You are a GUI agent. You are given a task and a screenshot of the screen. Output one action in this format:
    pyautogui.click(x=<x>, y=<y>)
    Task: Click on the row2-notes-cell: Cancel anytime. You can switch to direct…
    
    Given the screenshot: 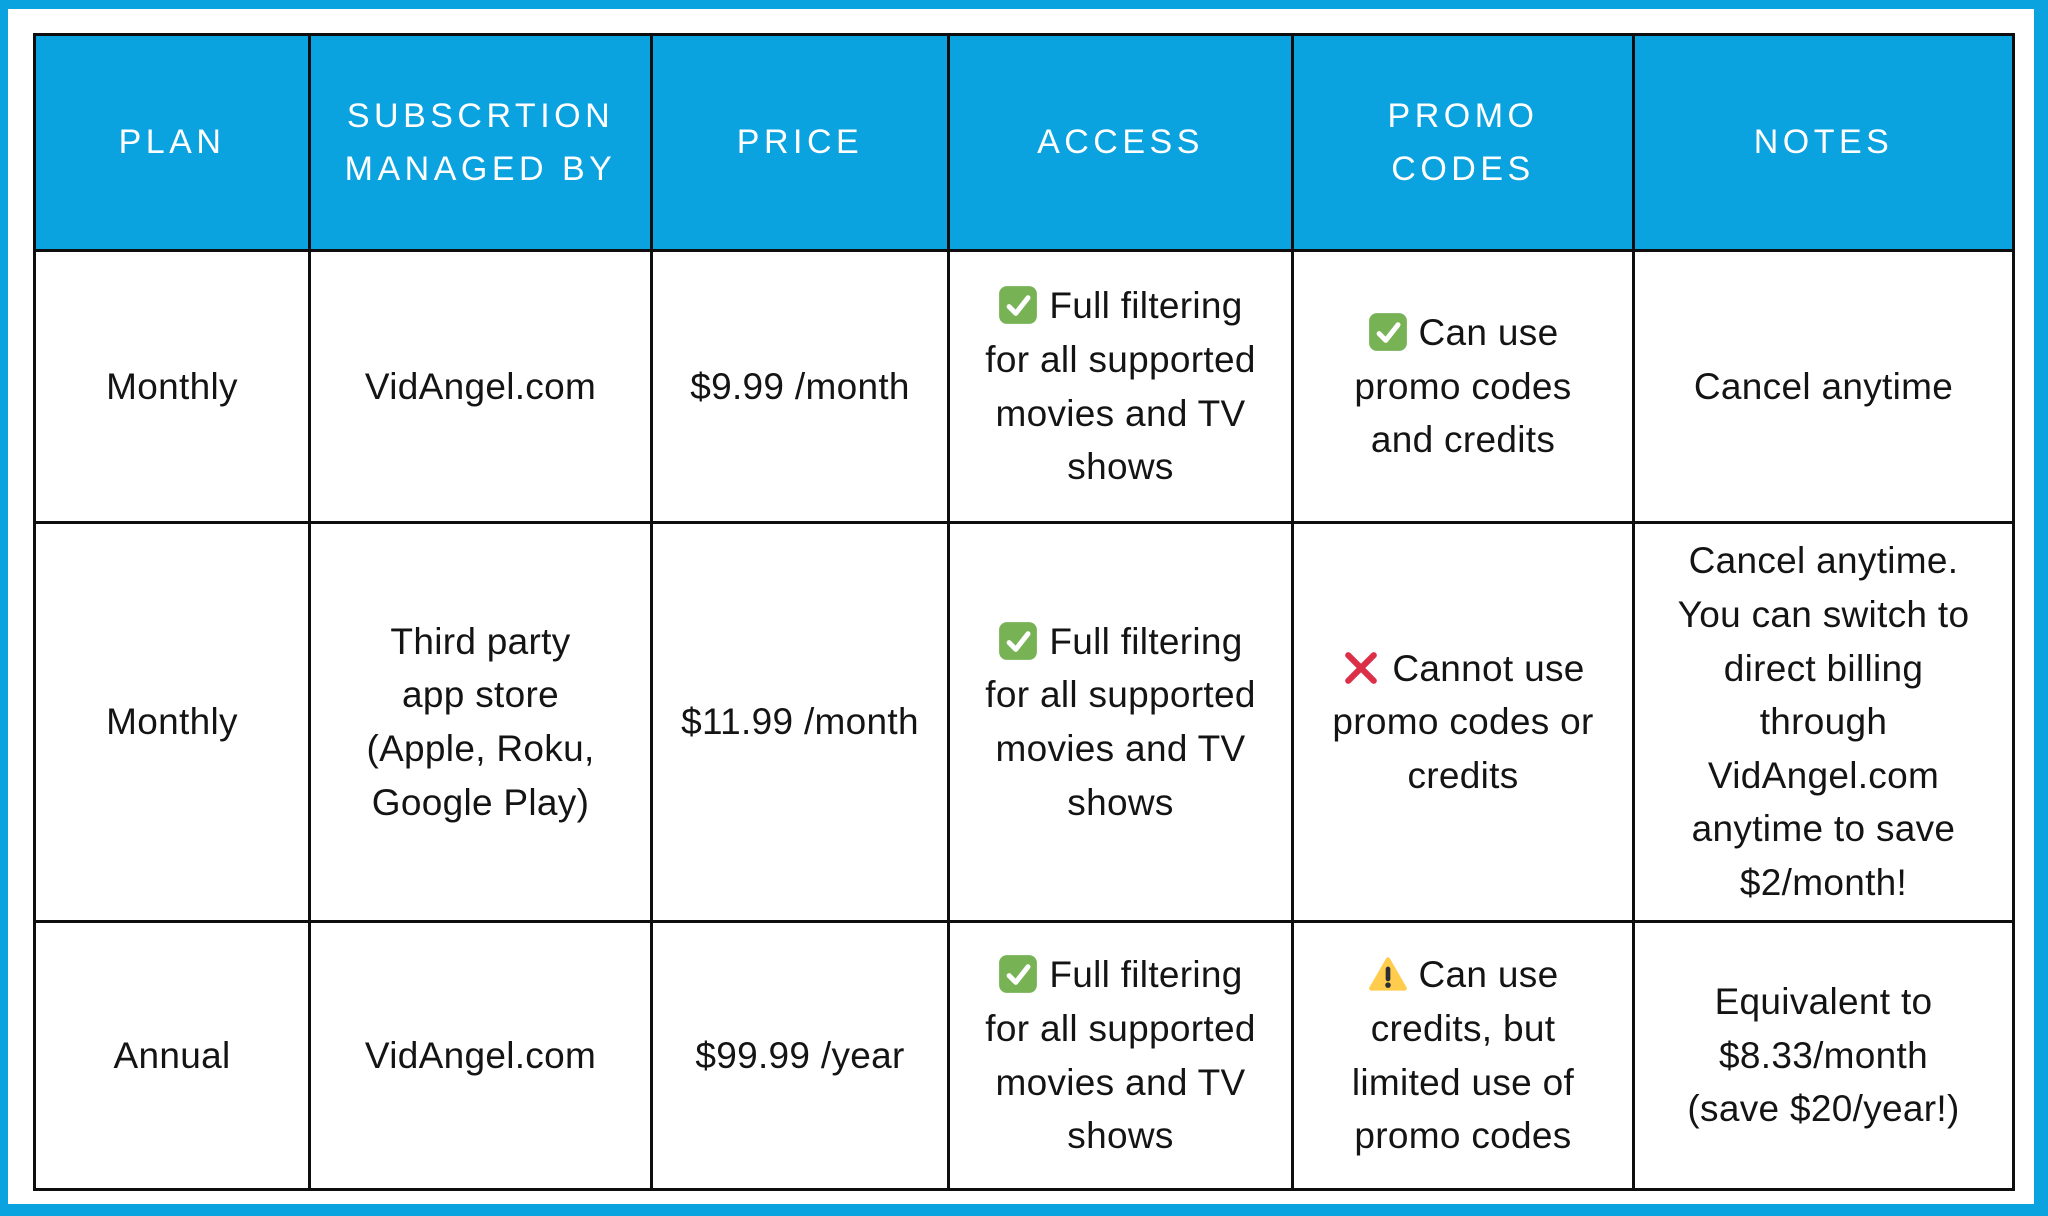 What is the action you would take?
    pyautogui.click(x=1823, y=723)
    